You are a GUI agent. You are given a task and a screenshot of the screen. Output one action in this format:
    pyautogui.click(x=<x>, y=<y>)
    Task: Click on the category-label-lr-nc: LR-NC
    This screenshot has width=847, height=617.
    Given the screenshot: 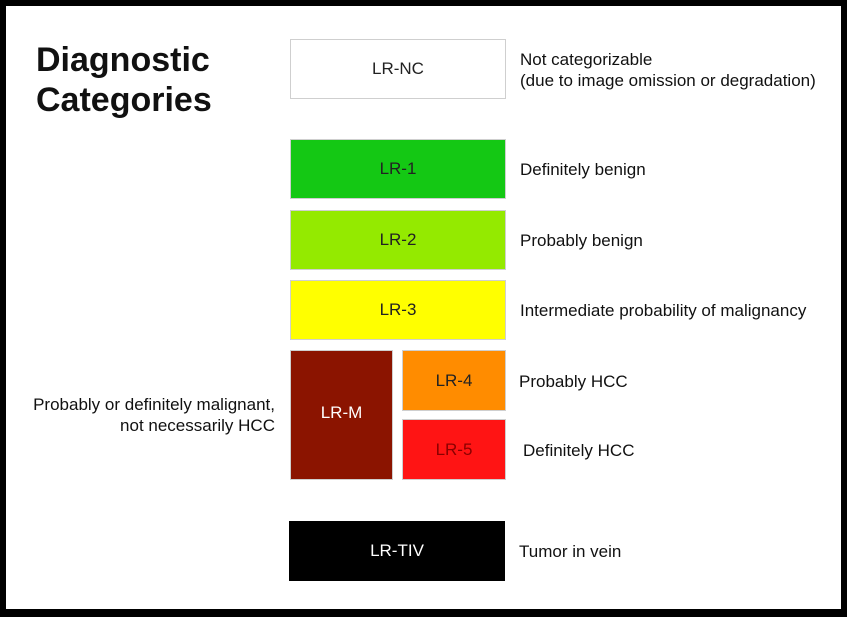 What is the action you would take?
    pyautogui.click(x=398, y=68)
    